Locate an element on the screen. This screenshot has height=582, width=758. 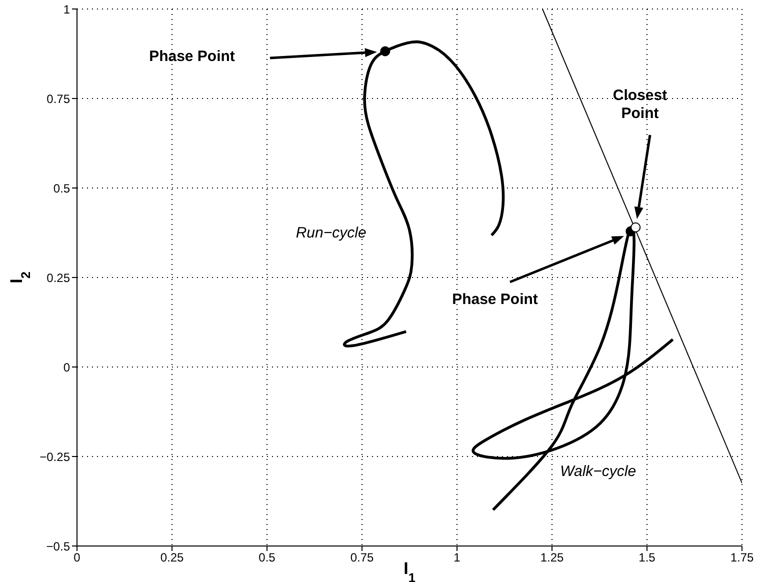
x-tick-label: 0.75 is located at coordinates (362, 557).